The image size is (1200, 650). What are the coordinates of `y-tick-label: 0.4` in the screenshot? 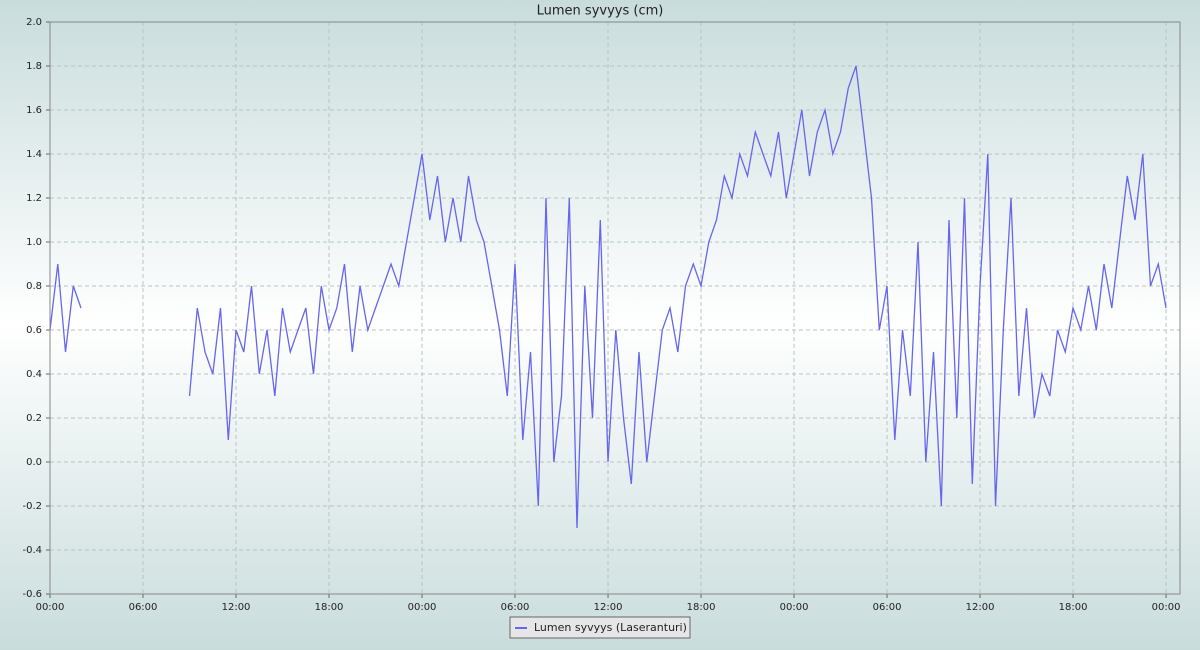 It's located at (34, 374).